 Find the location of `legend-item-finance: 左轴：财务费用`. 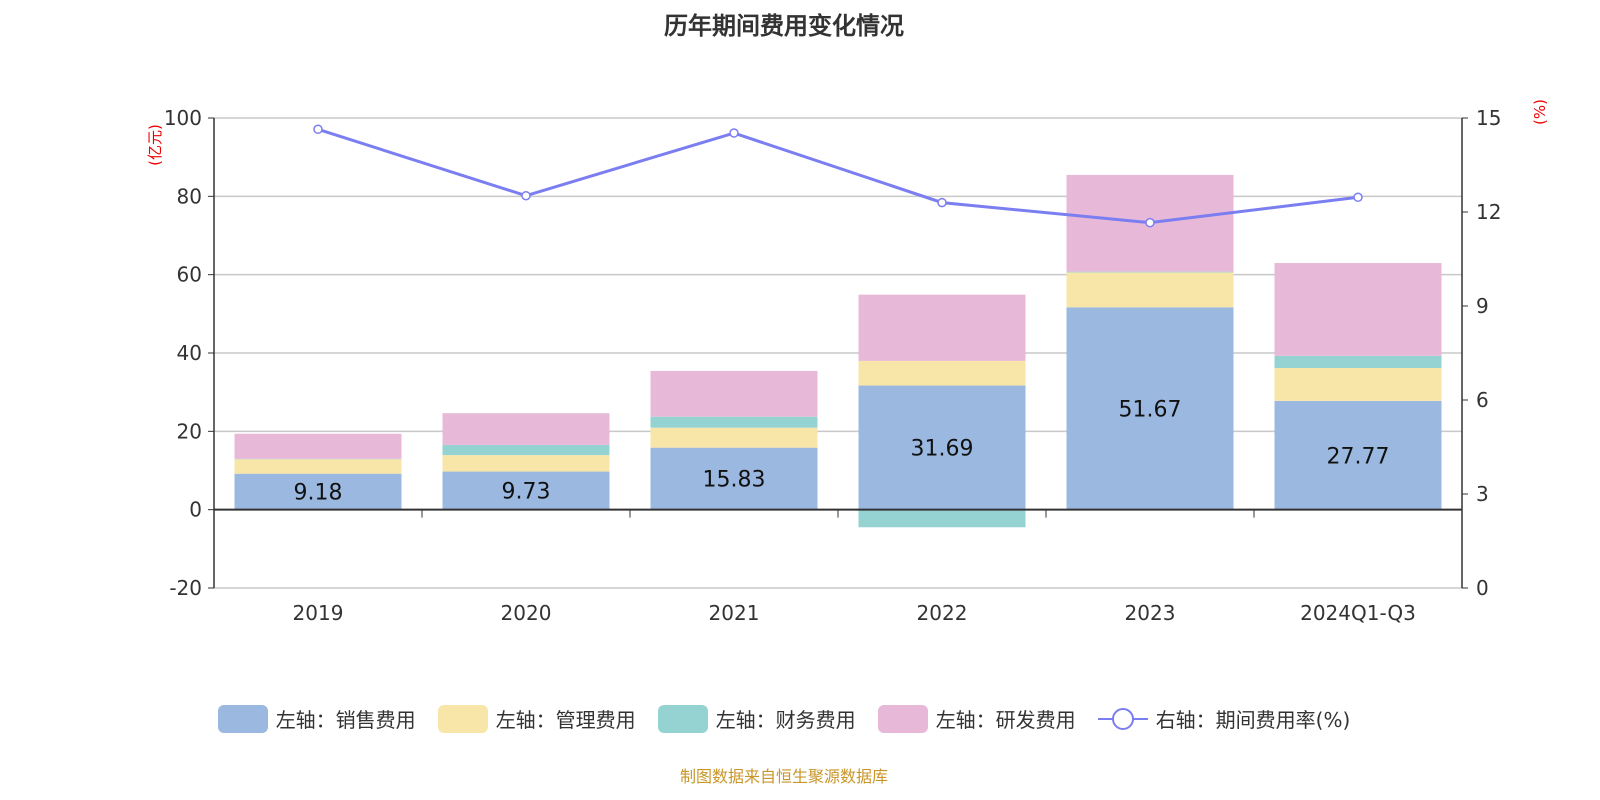

legend-item-finance: 左轴：财务费用 is located at coordinates (756, 718).